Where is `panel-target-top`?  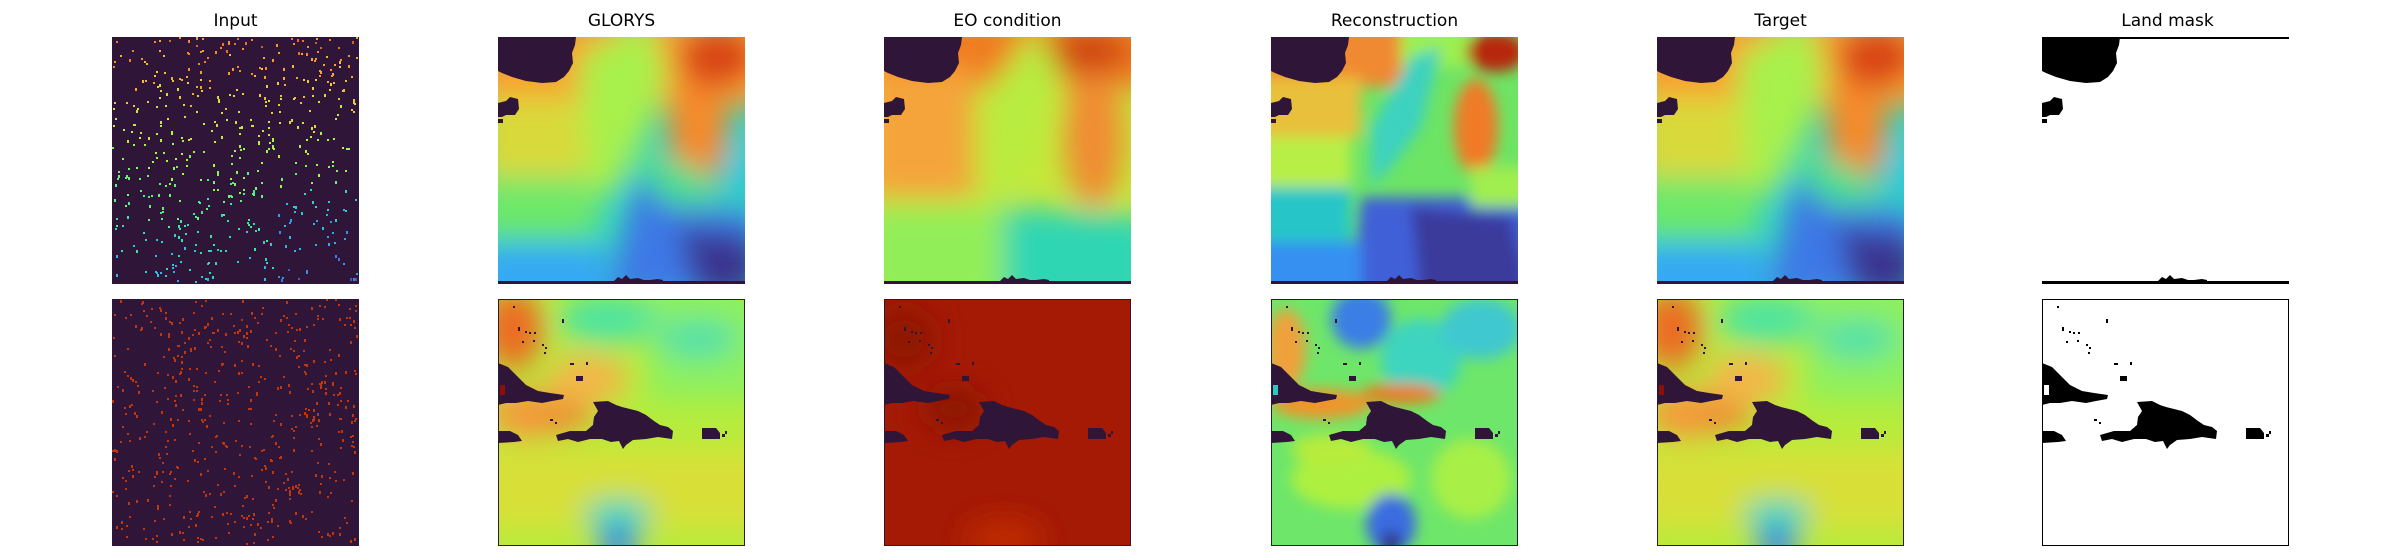
panel-target-top is located at coordinates (1780, 160).